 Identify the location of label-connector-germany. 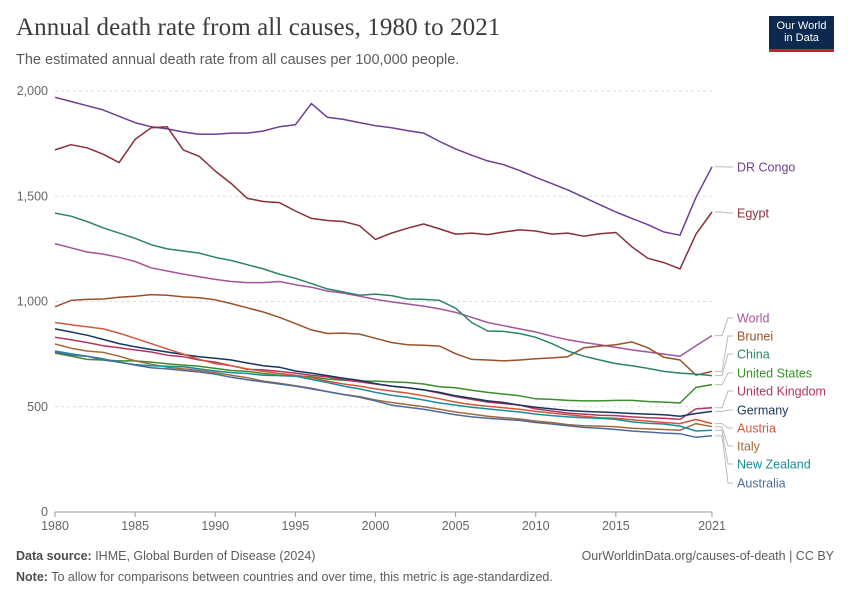
(724, 410).